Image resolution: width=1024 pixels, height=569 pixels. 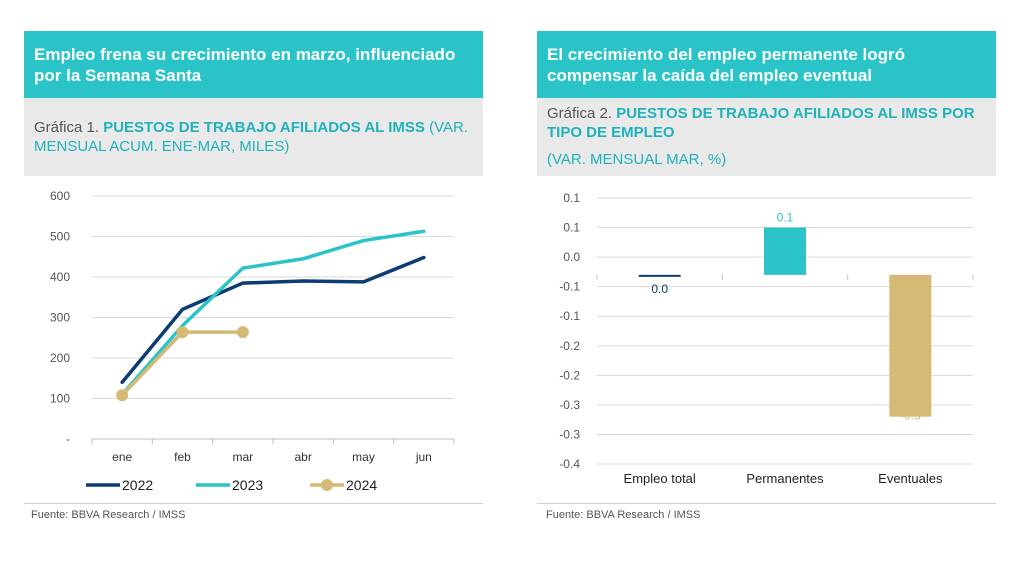 What do you see at coordinates (60, 358) in the screenshot?
I see `y-tick-label: 200` at bounding box center [60, 358].